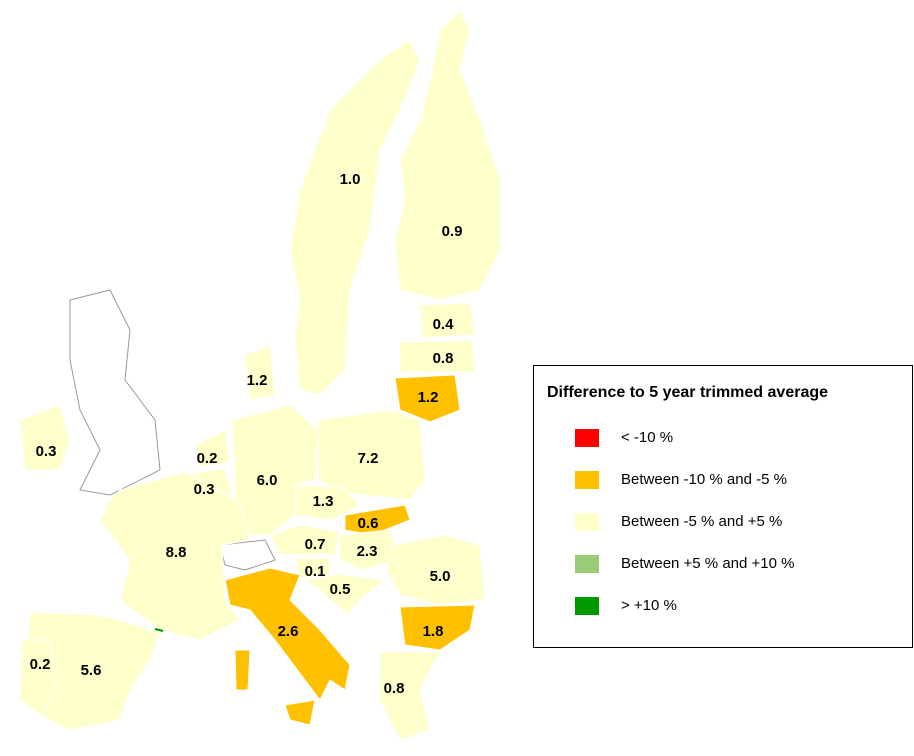 The image size is (914, 756). What do you see at coordinates (440, 576) in the screenshot?
I see `region-label: 5.0` at bounding box center [440, 576].